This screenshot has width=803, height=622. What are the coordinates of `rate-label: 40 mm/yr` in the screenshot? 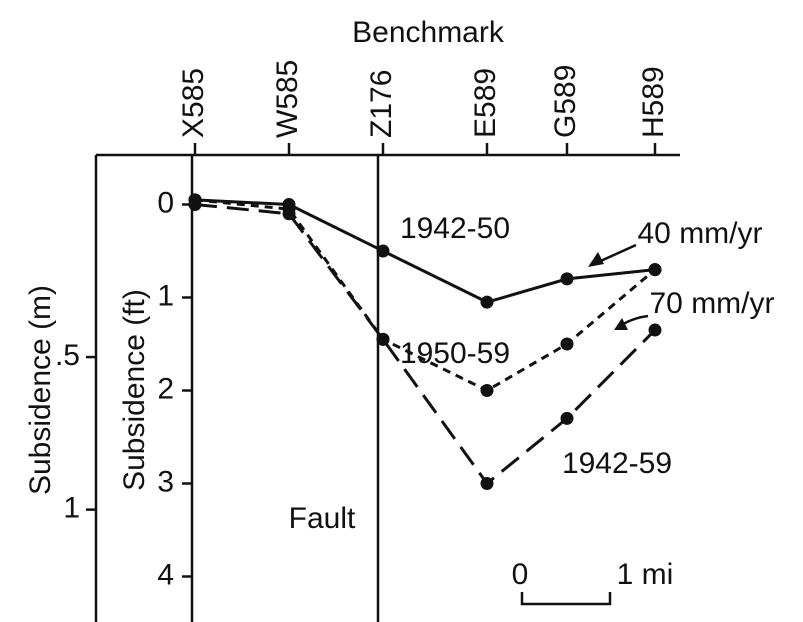 It's located at (699, 233).